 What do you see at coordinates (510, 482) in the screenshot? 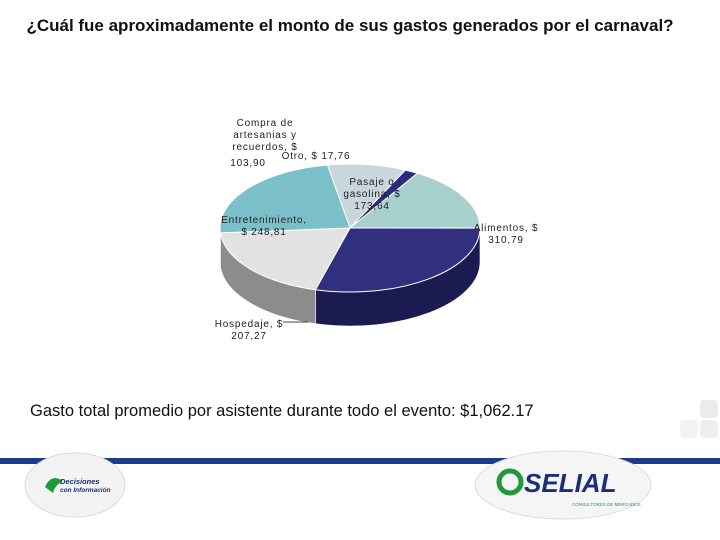
I see `ring-icon` at bounding box center [510, 482].